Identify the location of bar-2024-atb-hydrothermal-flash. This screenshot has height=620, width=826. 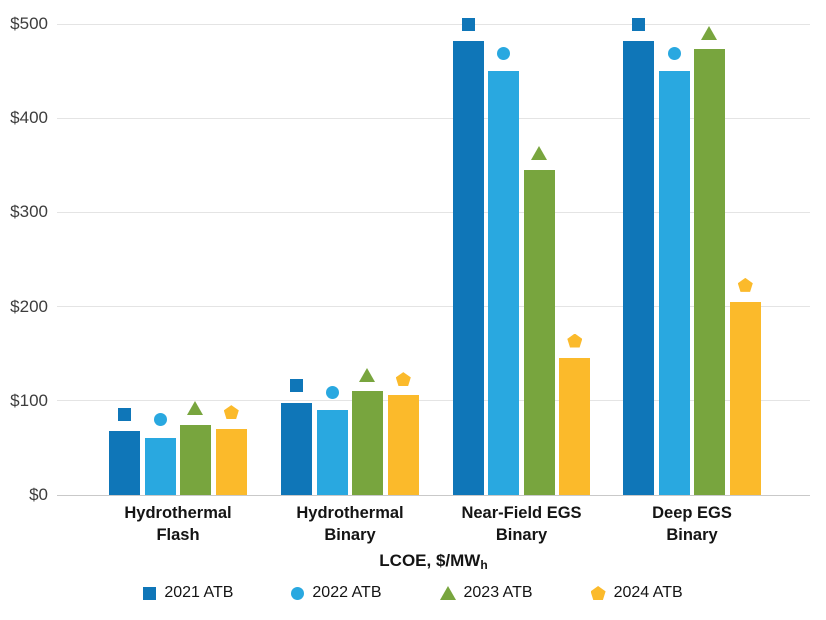
(231, 462).